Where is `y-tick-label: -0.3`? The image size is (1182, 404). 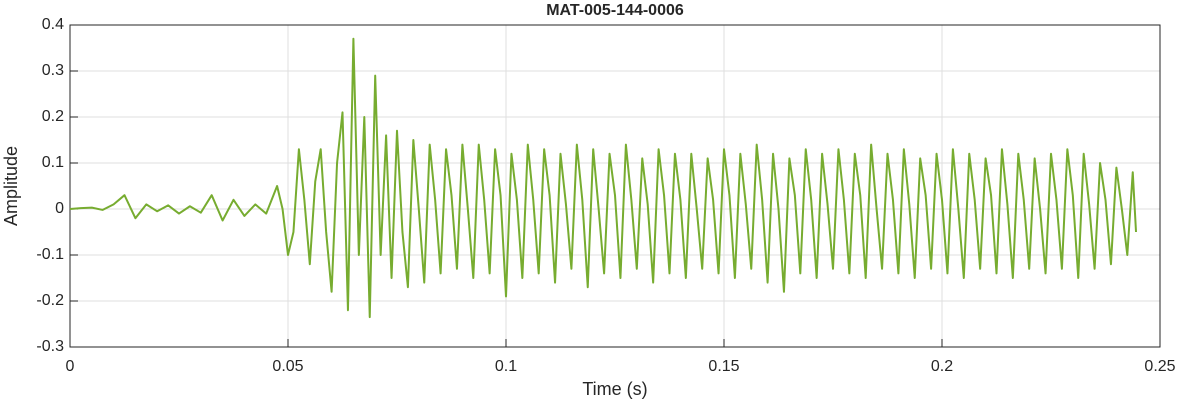 y-tick-label: -0.3 is located at coordinates (50, 346).